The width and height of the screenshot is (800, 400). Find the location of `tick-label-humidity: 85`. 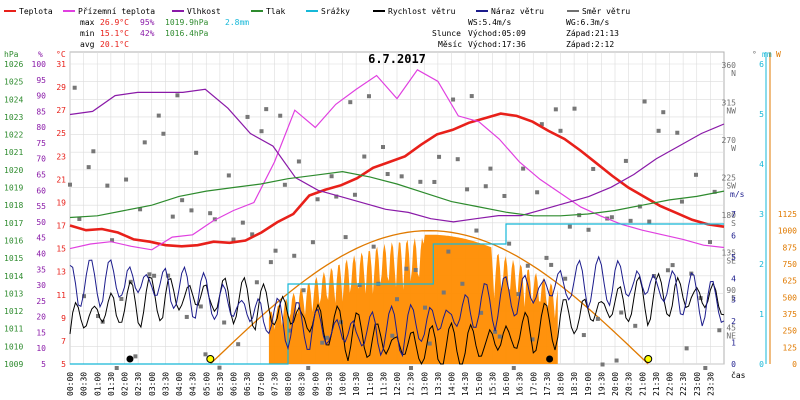

tick-label-humidity: 85 is located at coordinates (41, 111).